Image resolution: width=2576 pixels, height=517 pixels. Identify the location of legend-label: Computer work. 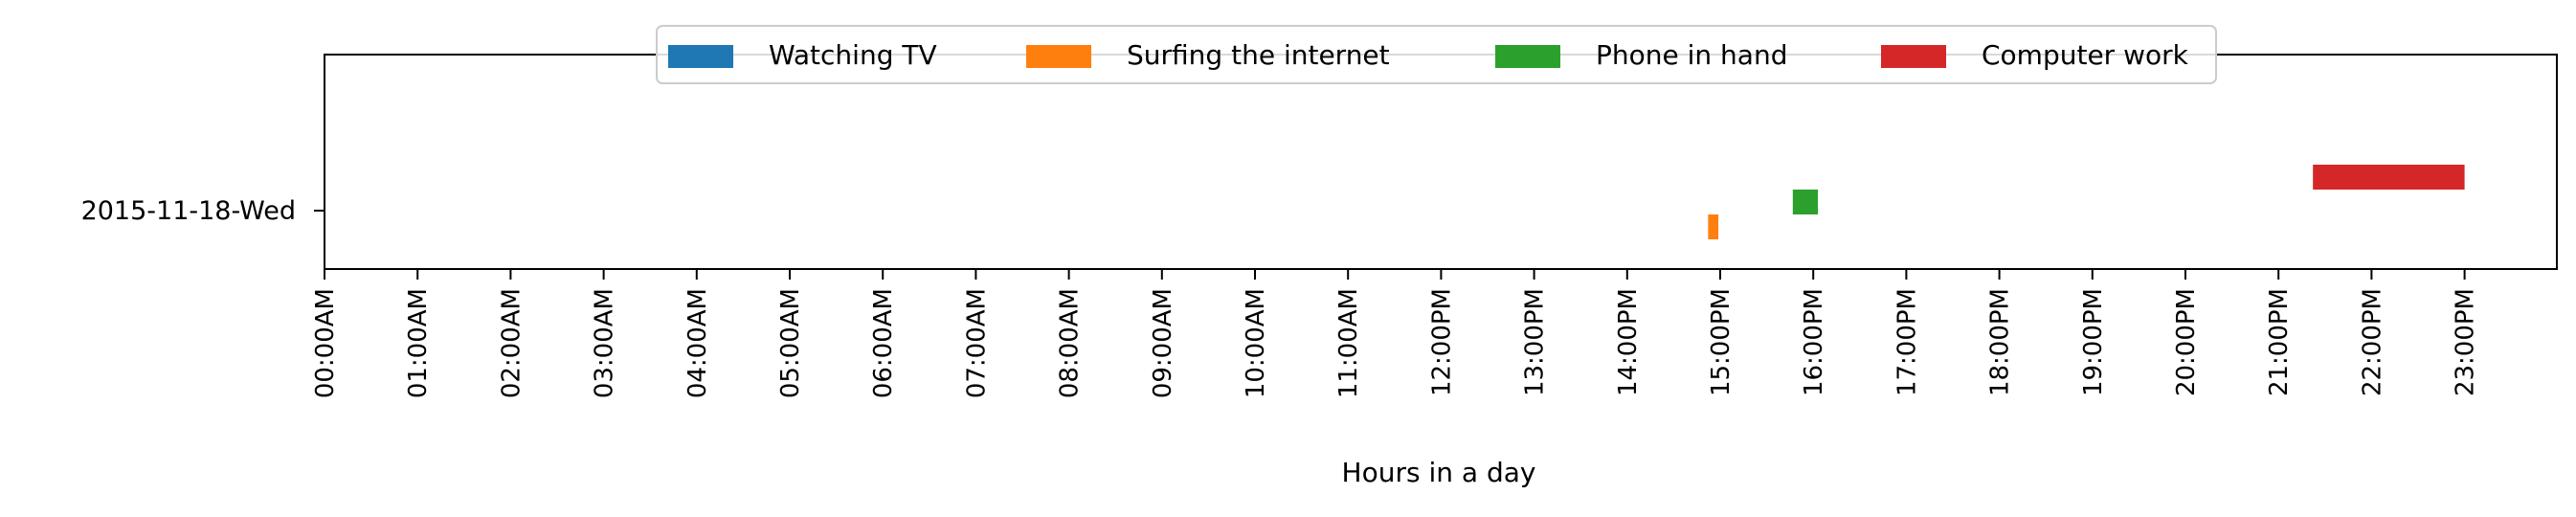
(2086, 55).